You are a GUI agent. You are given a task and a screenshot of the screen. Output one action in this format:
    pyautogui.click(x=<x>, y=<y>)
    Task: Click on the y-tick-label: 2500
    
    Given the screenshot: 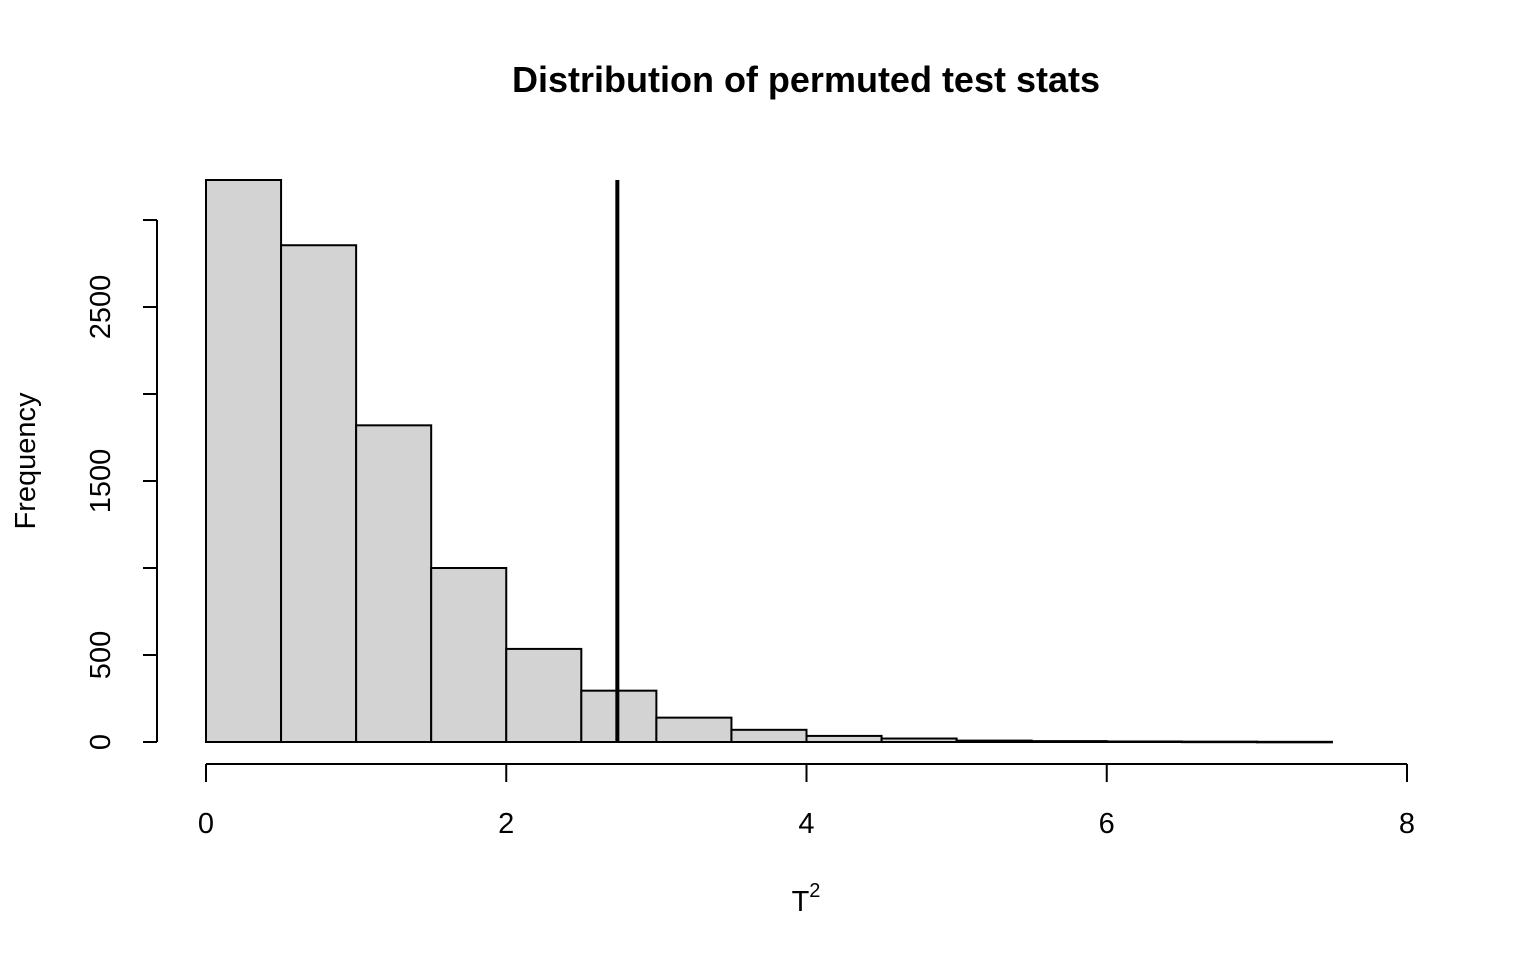 What is the action you would take?
    pyautogui.click(x=101, y=307)
    